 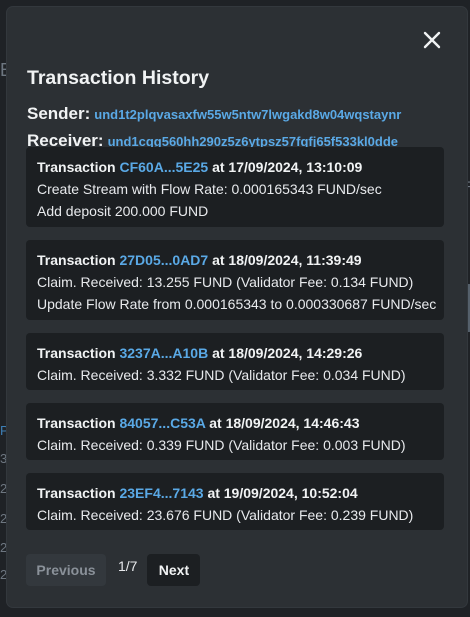 I want to click on close-button, so click(x=432, y=40).